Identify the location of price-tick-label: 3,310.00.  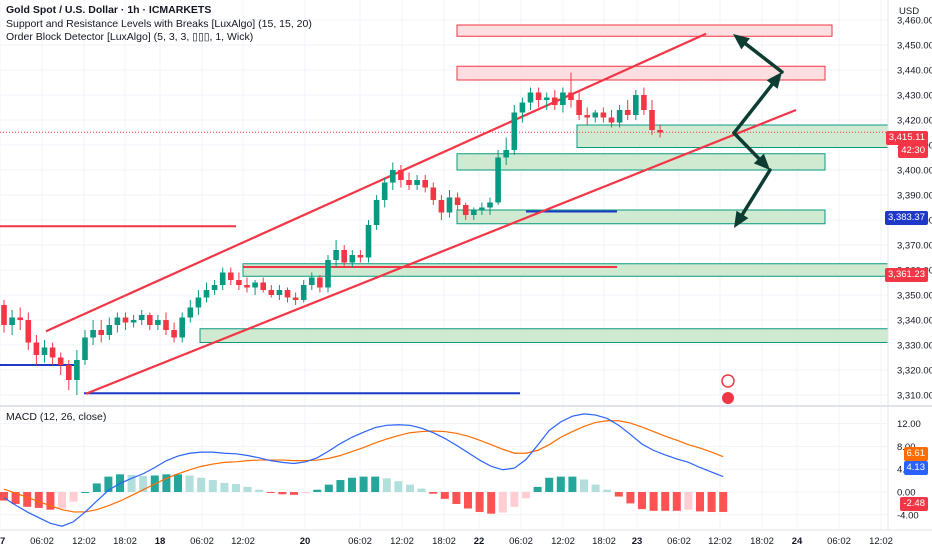
(914, 396).